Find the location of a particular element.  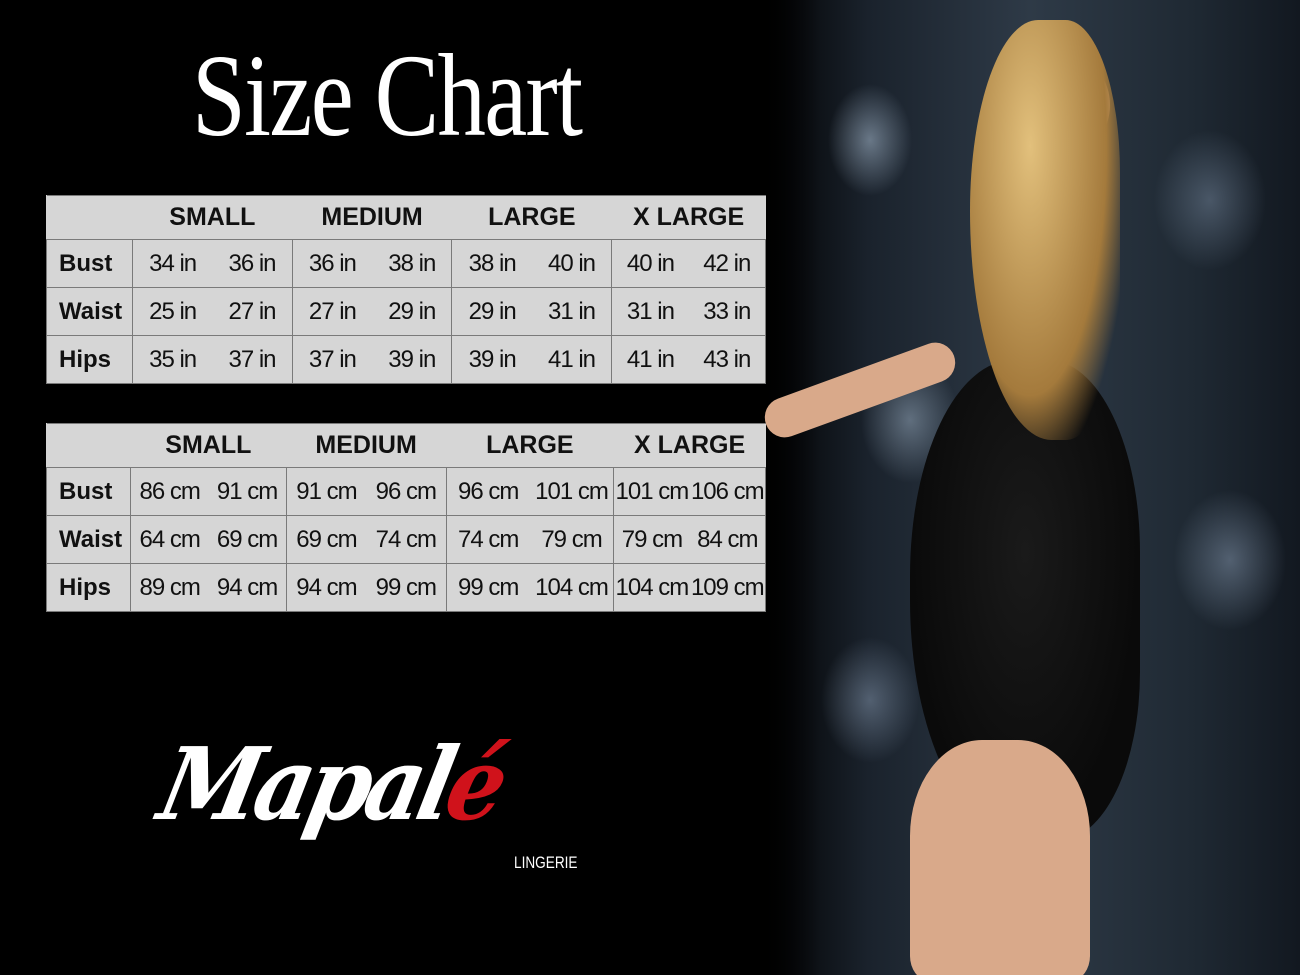

max-value: 27 in is located at coordinates (252, 311).